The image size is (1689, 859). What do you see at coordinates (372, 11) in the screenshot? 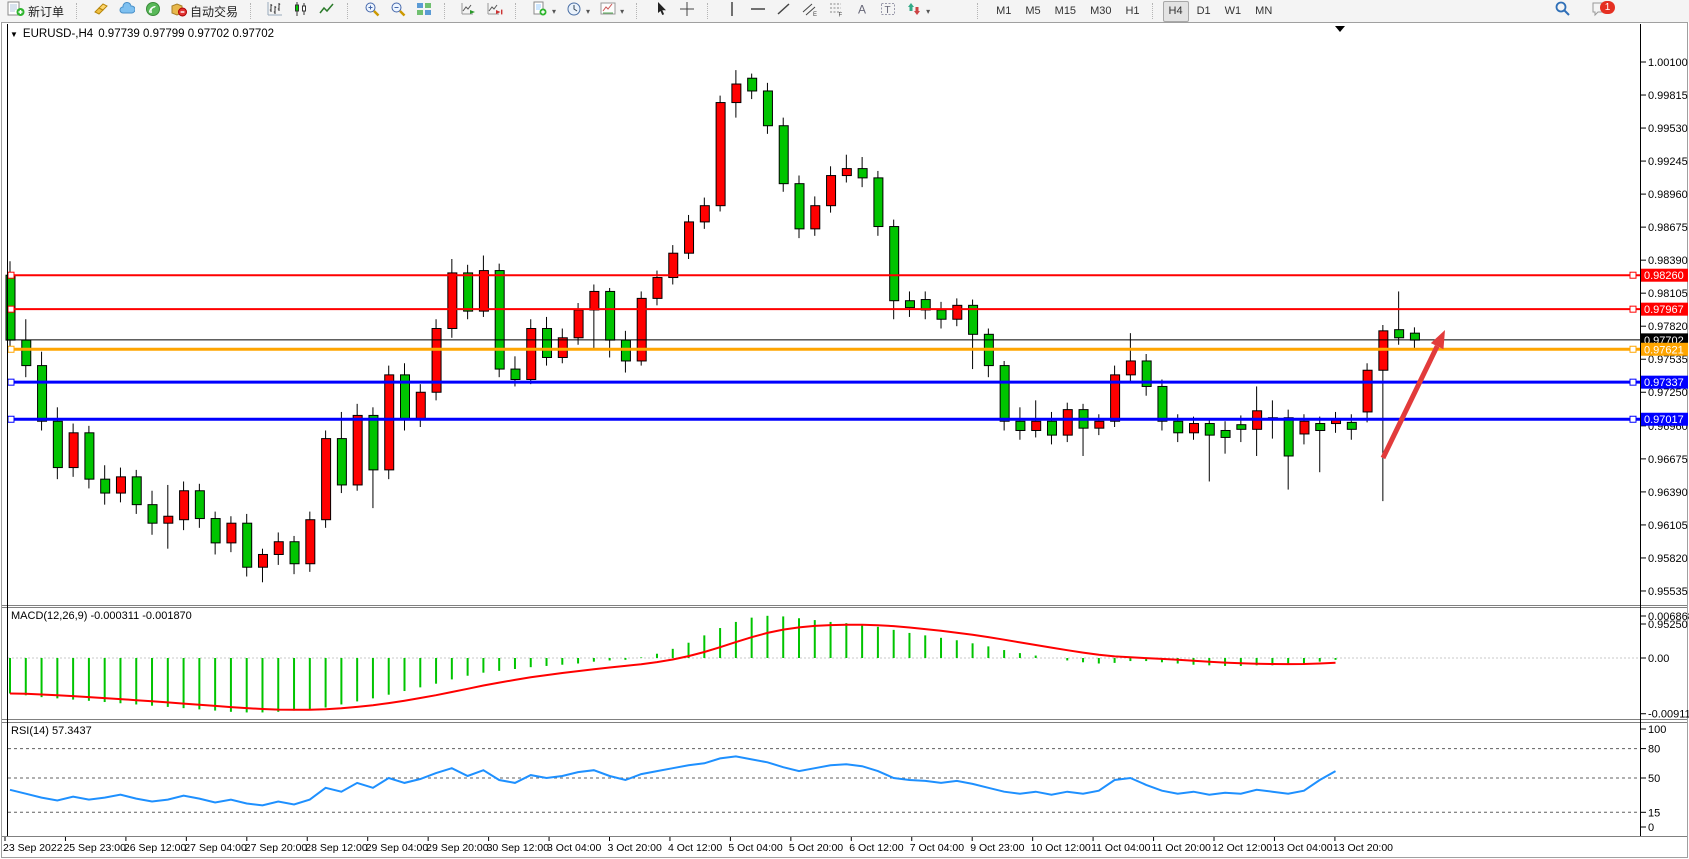
I see `zoom-in-button` at bounding box center [372, 11].